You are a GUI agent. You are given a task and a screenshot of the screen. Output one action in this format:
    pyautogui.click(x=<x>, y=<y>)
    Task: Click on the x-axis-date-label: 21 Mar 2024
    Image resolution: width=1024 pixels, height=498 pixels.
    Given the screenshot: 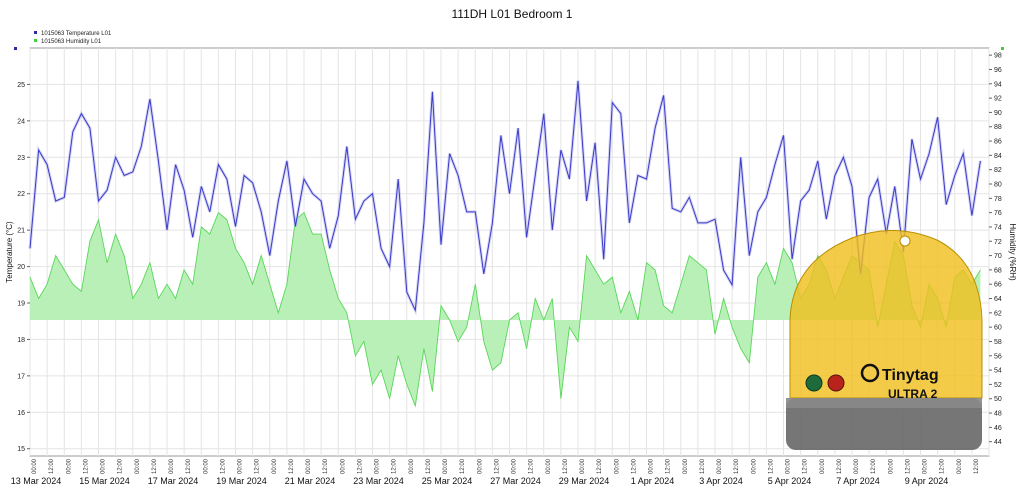 What is the action you would take?
    pyautogui.click(x=310, y=481)
    